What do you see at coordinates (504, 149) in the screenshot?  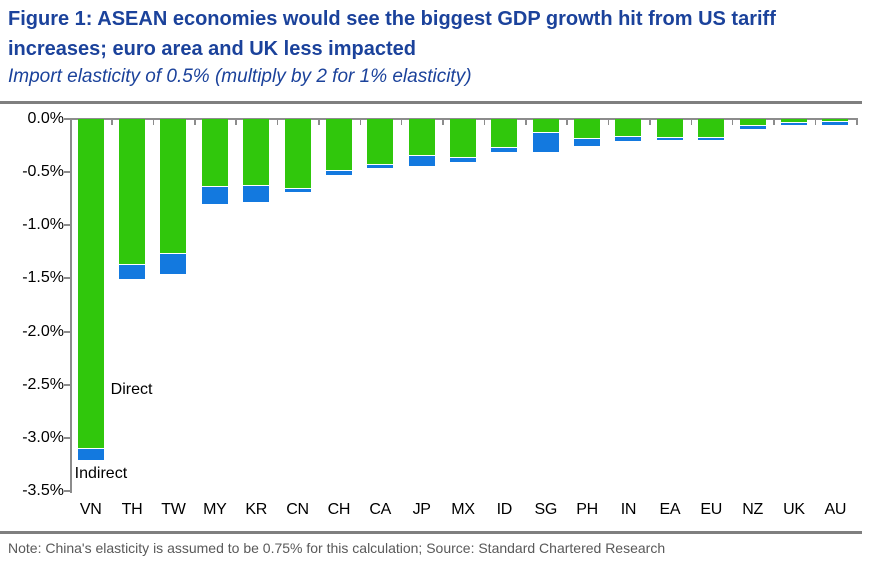 I see `bar-ID-indirect-segment` at bounding box center [504, 149].